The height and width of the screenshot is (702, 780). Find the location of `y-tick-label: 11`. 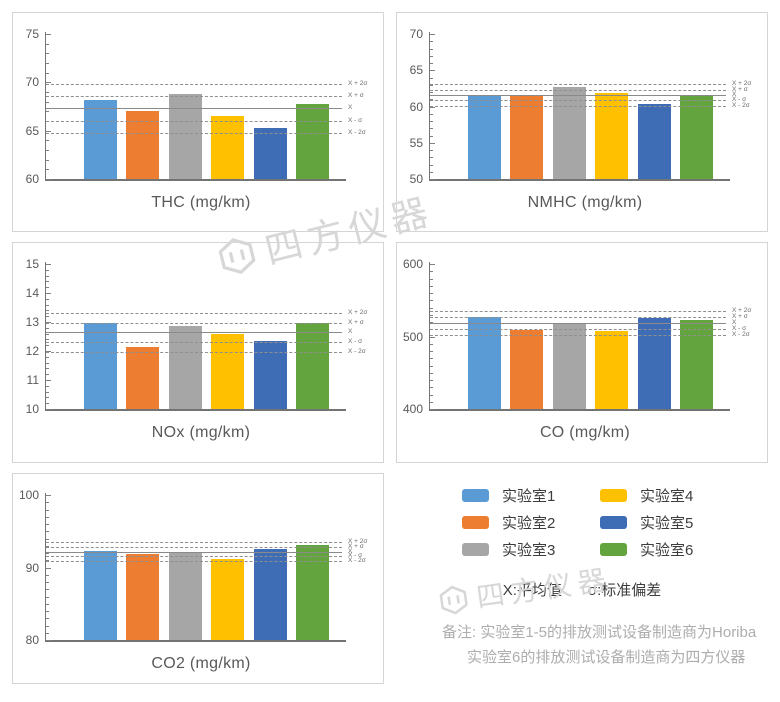

y-tick-label: 11 is located at coordinates (32, 380).